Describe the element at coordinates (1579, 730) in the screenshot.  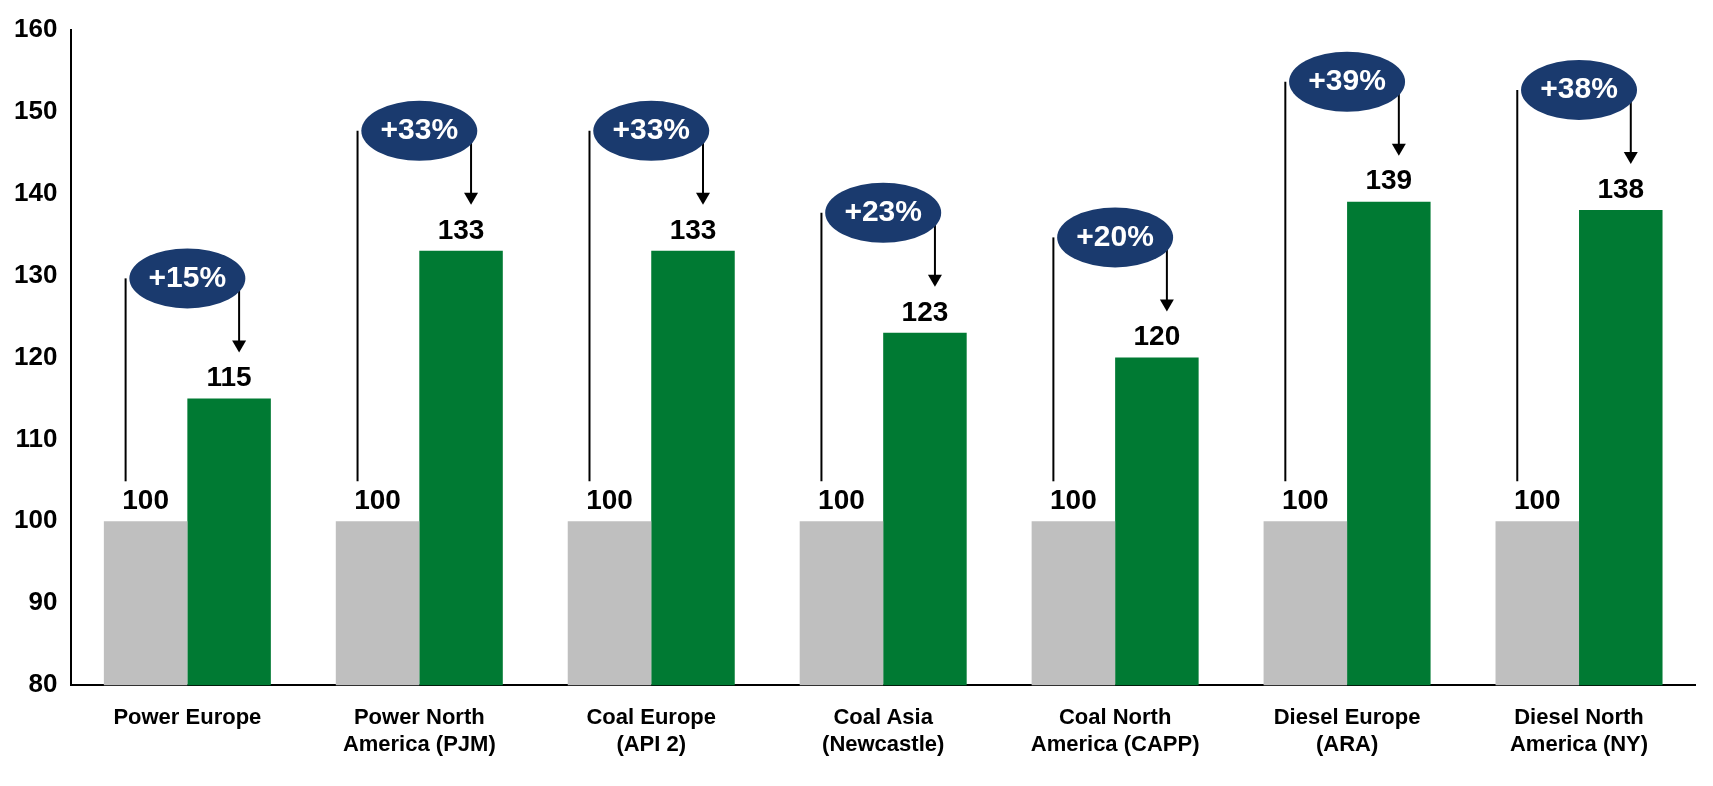
I see `x-tick-label: Diesel North America (NY)` at that location.